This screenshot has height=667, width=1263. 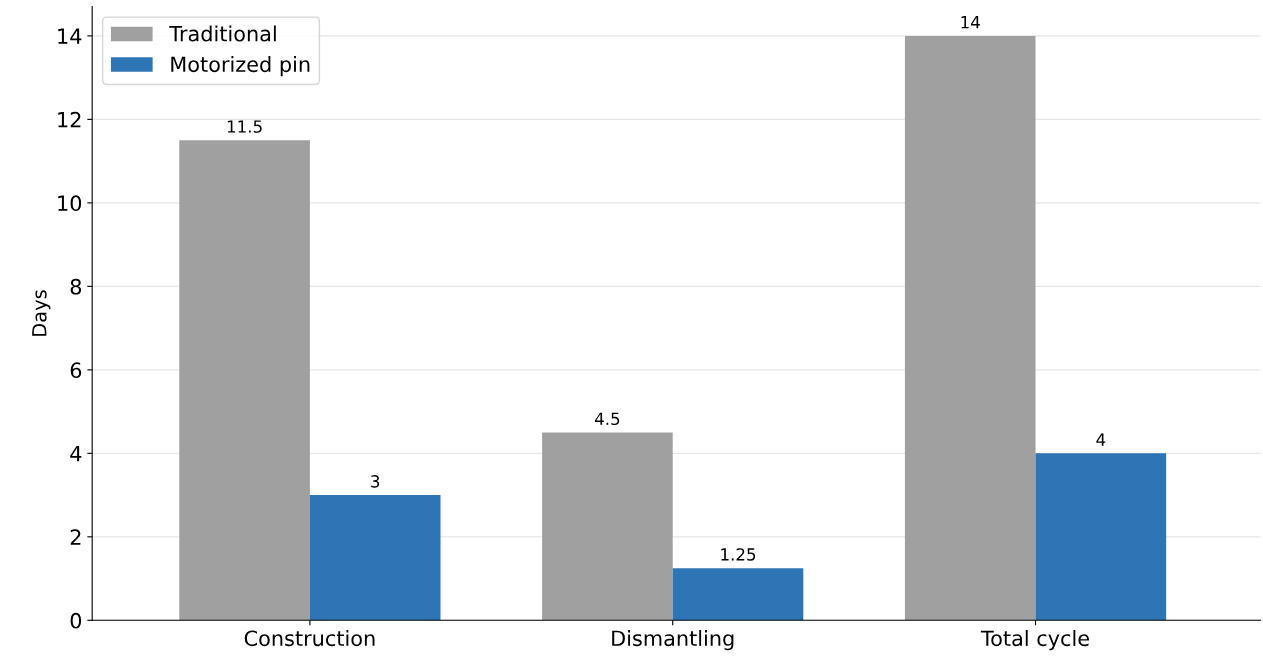 I want to click on data-label: 4, so click(x=1101, y=439).